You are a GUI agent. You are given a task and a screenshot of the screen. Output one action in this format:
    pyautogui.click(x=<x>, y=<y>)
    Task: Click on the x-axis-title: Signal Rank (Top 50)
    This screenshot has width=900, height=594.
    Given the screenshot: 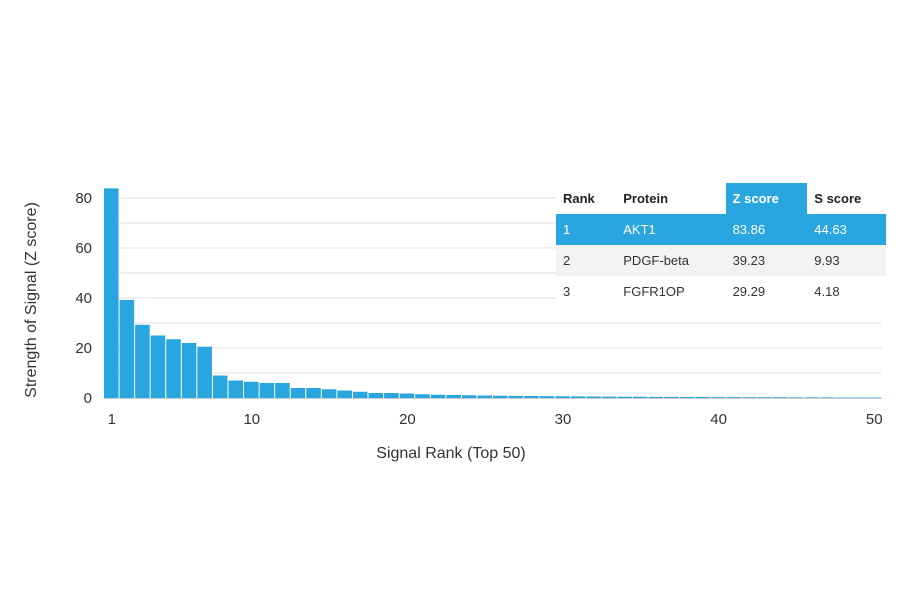 What is the action you would take?
    pyautogui.click(x=450, y=453)
    